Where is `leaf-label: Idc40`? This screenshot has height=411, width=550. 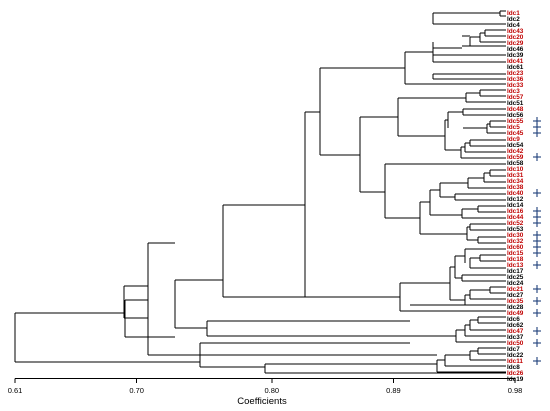
leaf-label: Idc40 is located at coordinates (515, 193).